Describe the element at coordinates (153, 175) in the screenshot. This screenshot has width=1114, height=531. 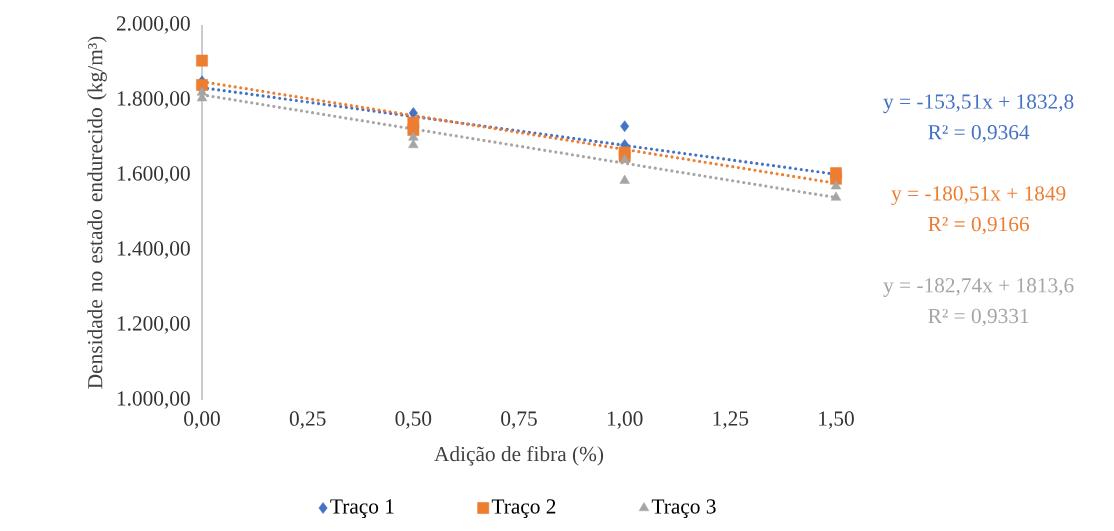
I see `y-tick-label: 1.600,00` at that location.